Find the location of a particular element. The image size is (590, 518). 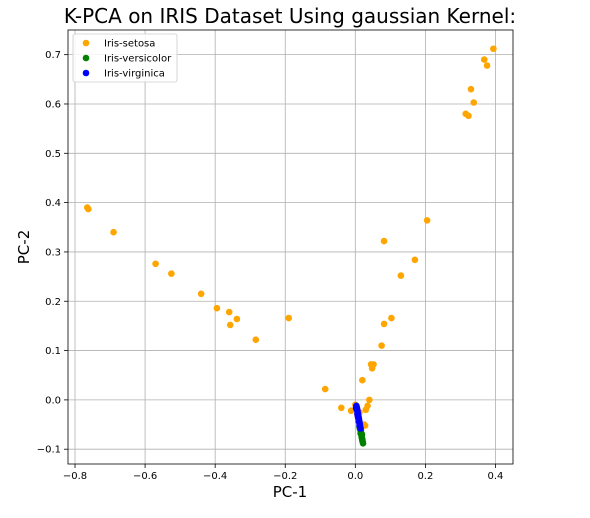

y-tick-label: −0.1 is located at coordinates (49, 450).